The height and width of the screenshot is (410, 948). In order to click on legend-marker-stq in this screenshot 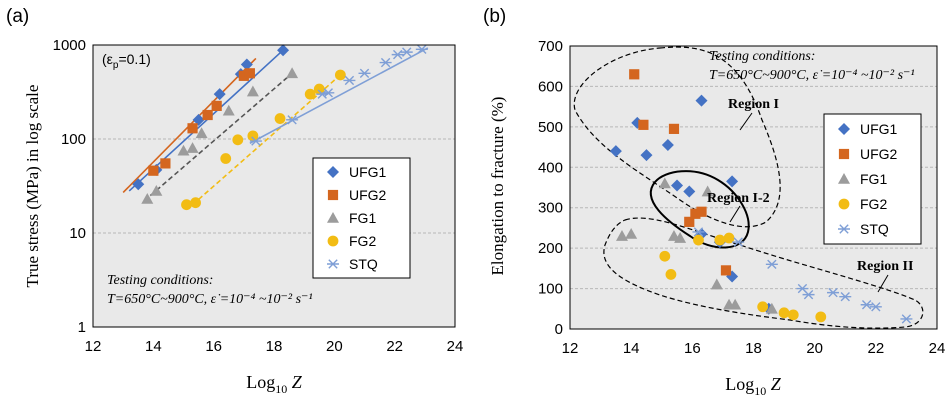, I will do `click(333, 264)`.